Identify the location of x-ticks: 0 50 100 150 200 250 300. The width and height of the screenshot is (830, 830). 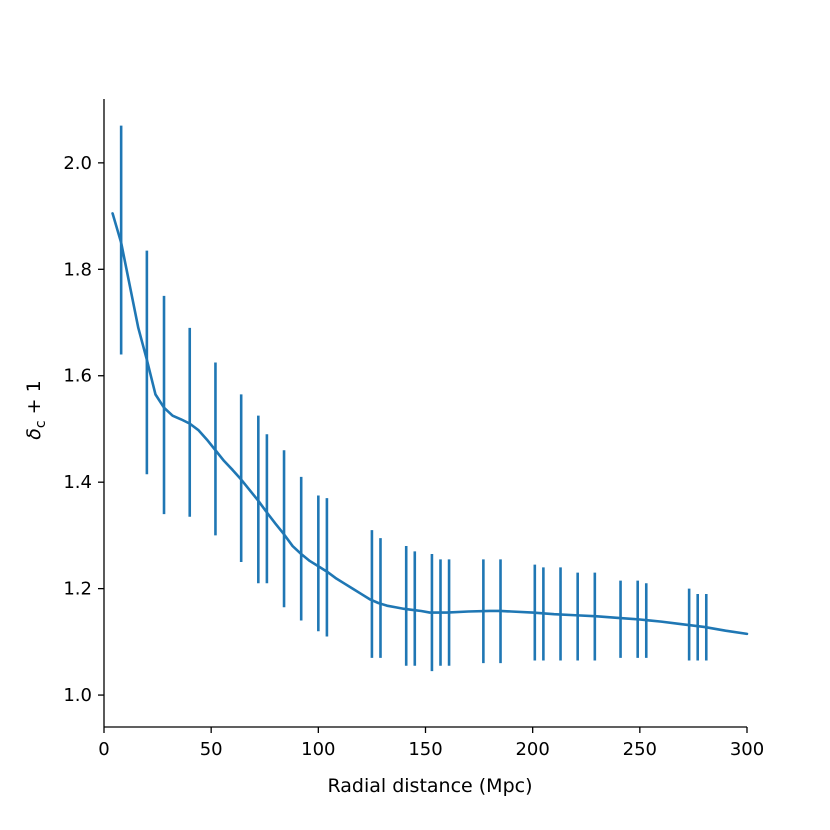
(431, 743).